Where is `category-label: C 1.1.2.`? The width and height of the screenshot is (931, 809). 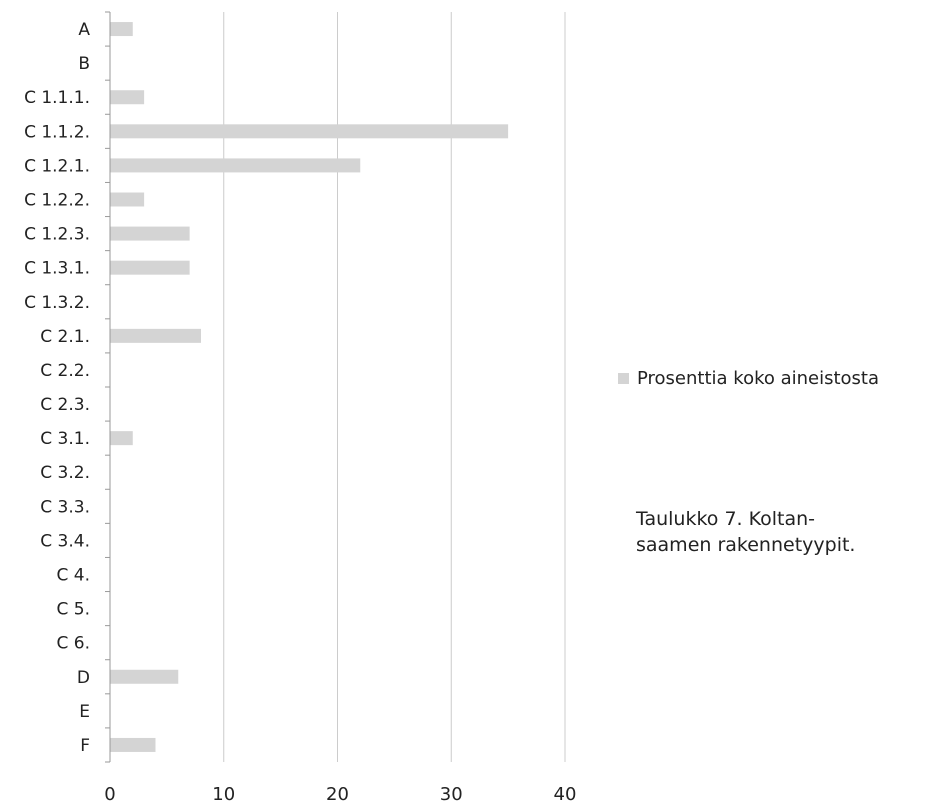 category-label: C 1.1.2. is located at coordinates (57, 132).